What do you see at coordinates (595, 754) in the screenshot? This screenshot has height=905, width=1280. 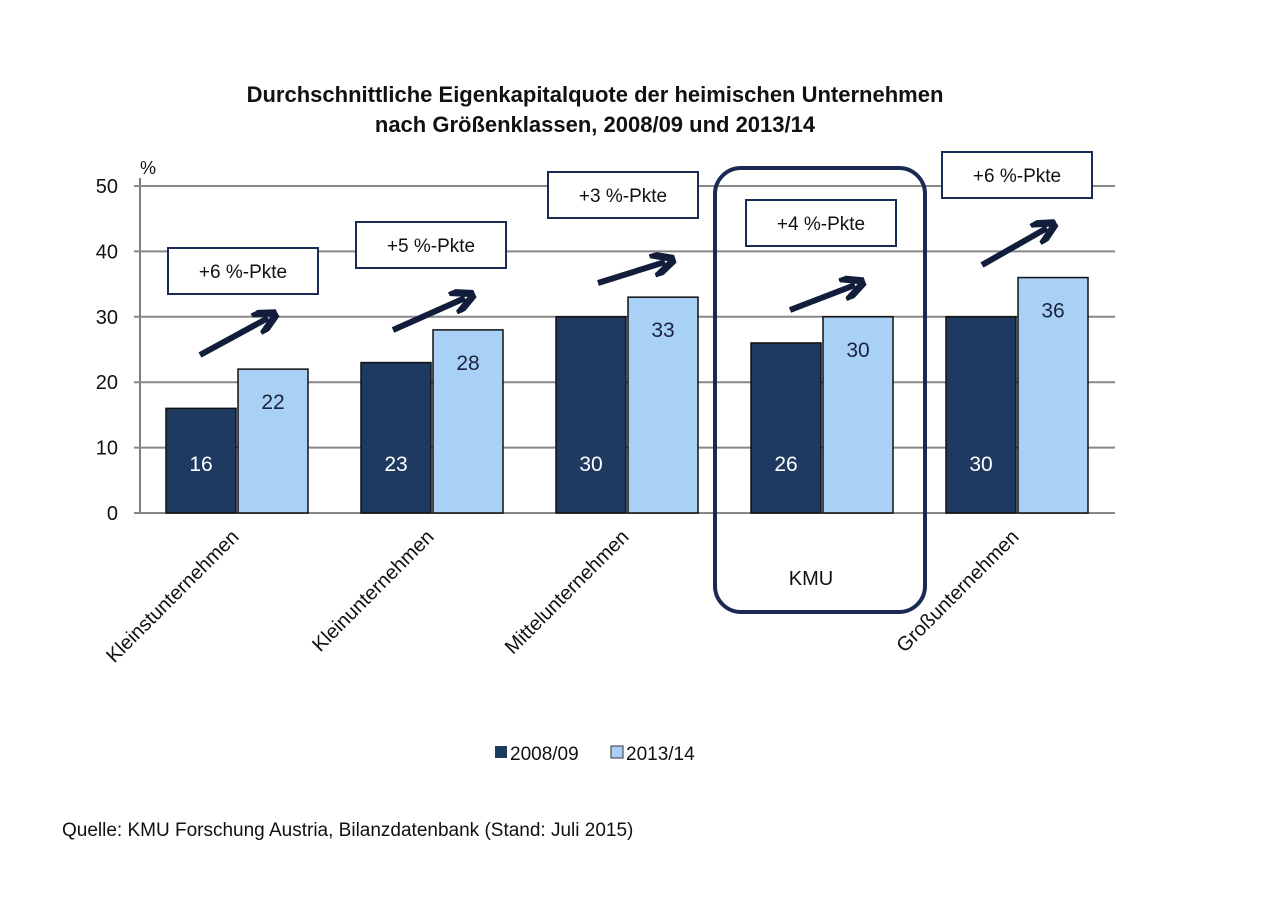 I see `legend: 2008/09 2013/14` at bounding box center [595, 754].